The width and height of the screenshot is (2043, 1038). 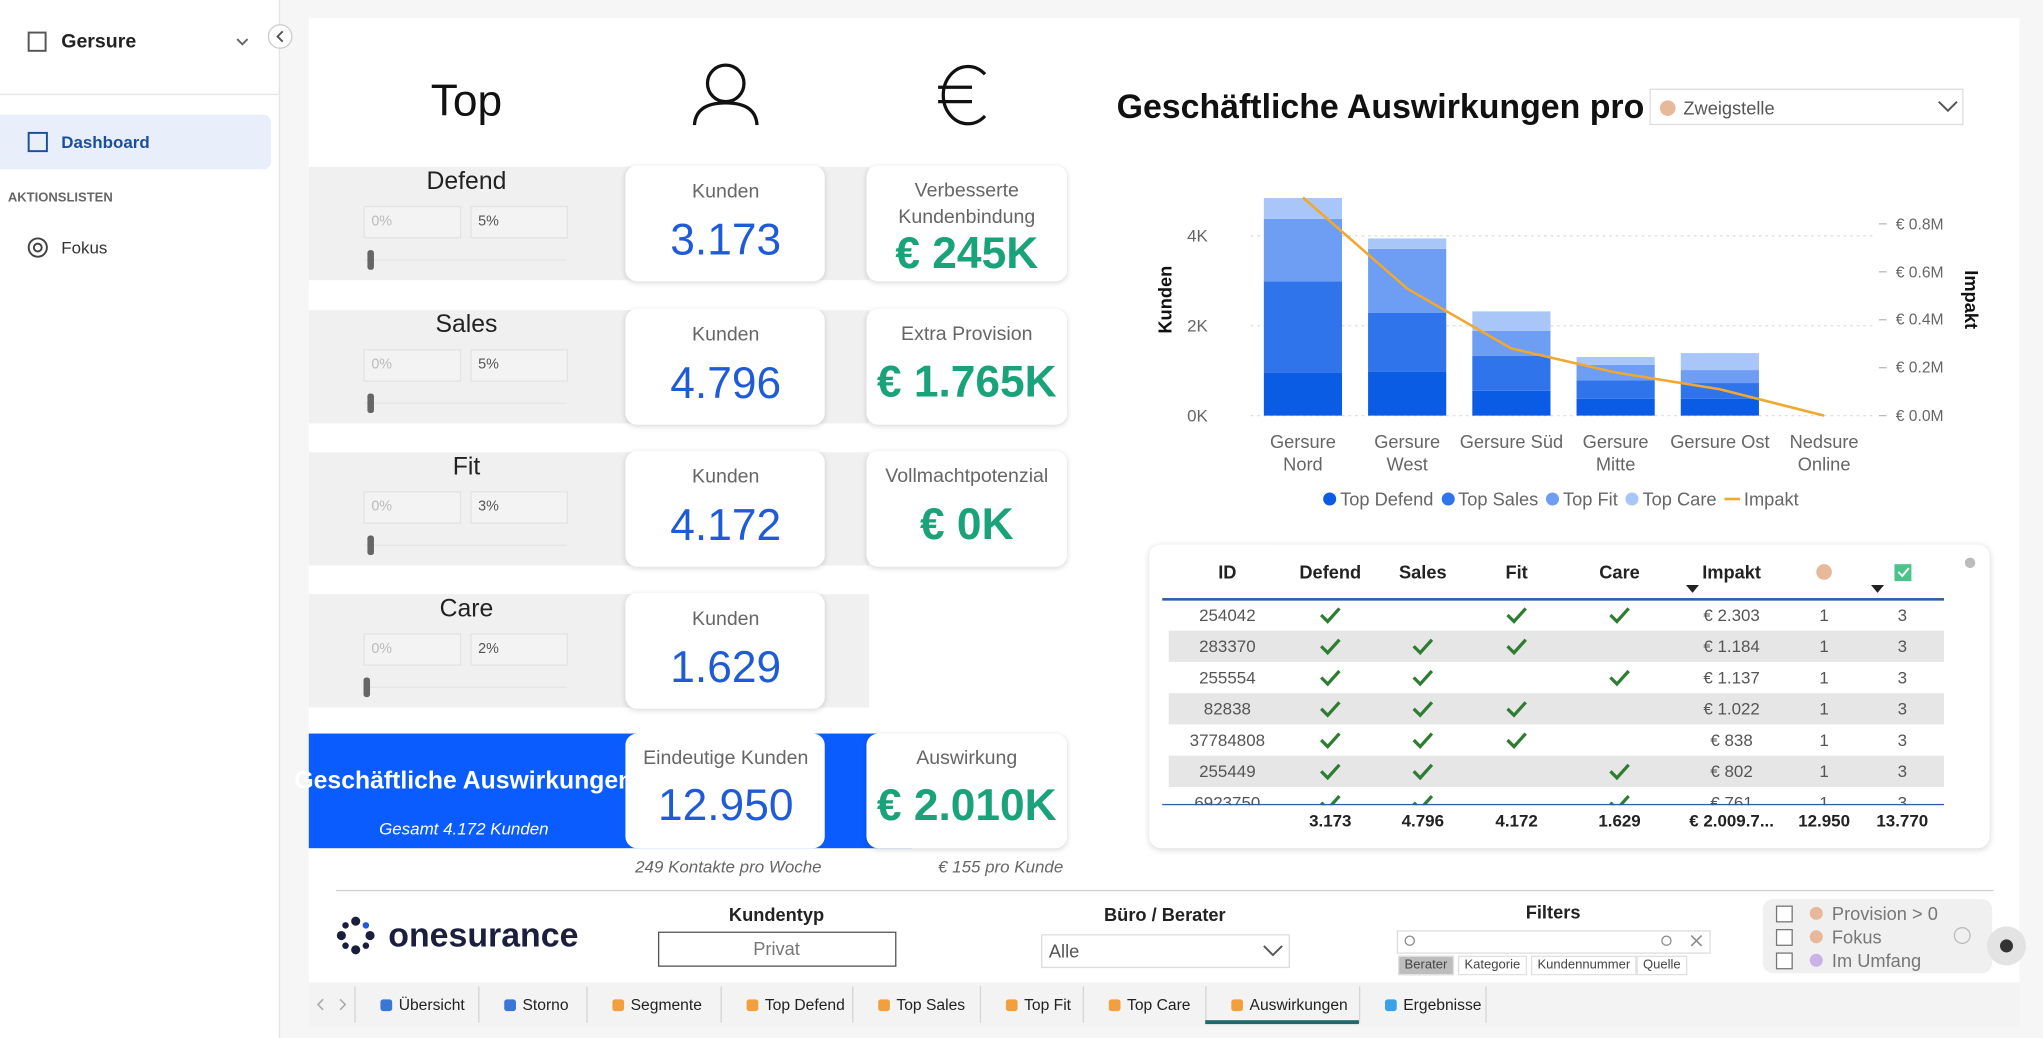 I want to click on x-tick-label: Nedsure Online, so click(x=1824, y=453).